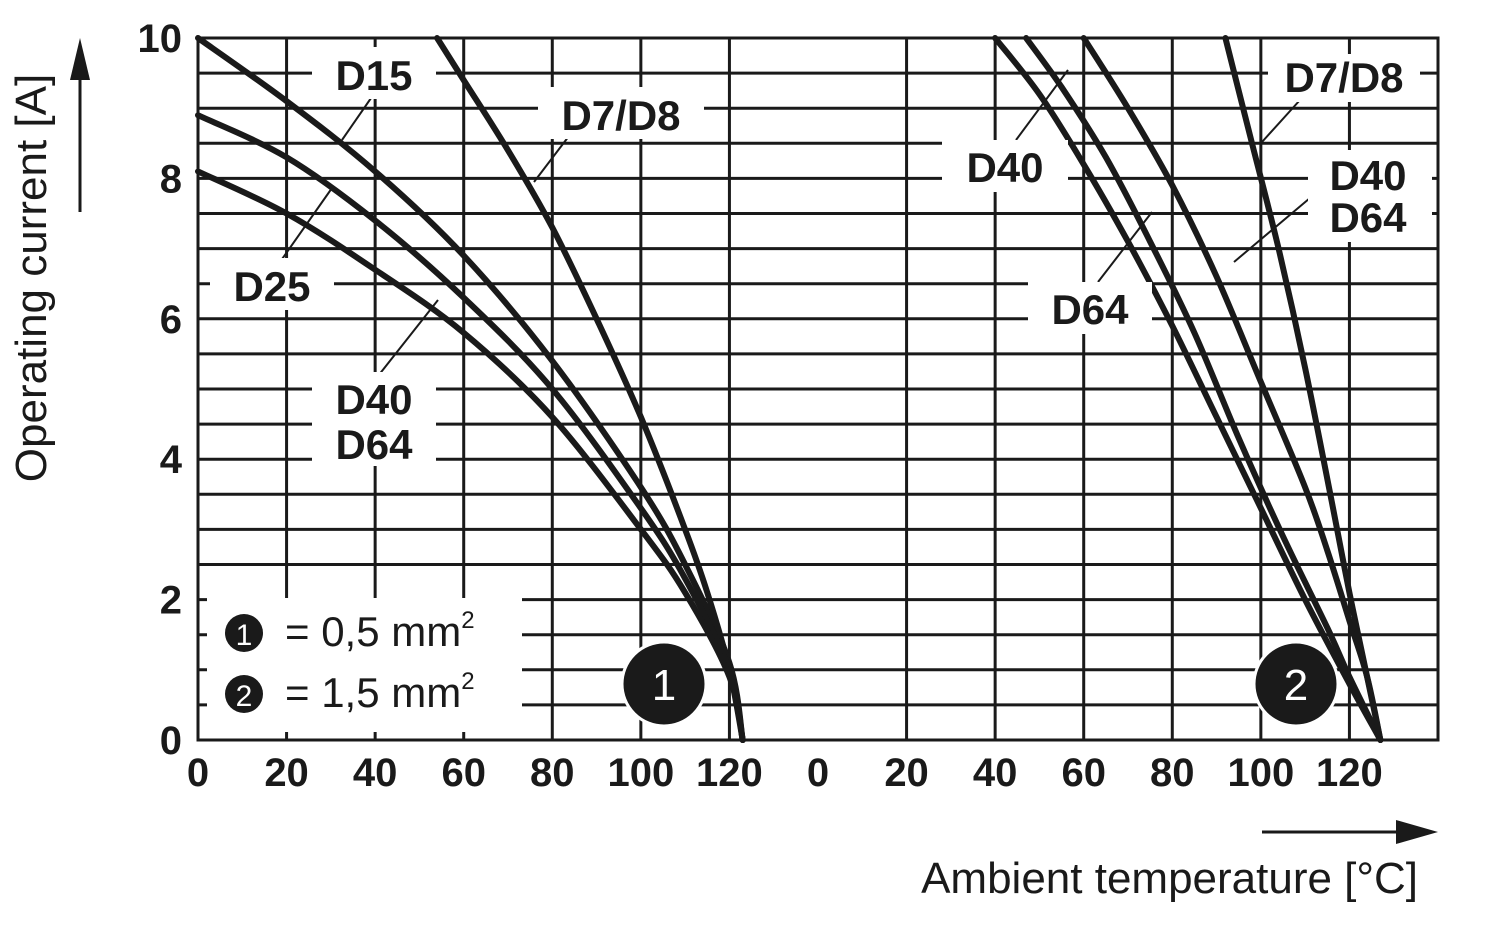 The height and width of the screenshot is (937, 1500). I want to click on x-tick-label-p1: 100, so click(640, 773).